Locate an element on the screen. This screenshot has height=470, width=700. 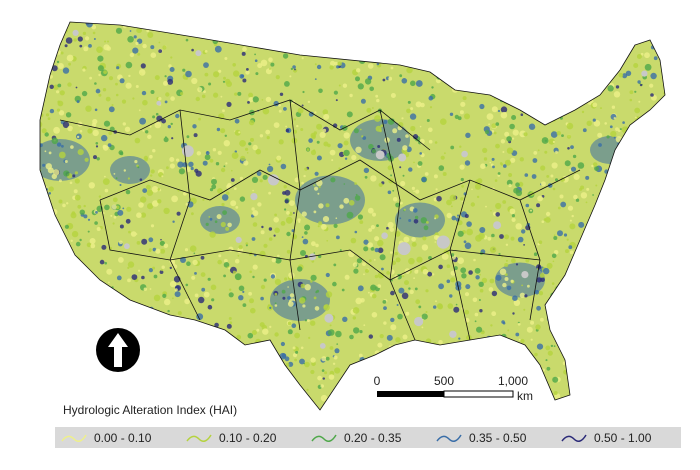
alteration-zone is located at coordinates (220, 220).